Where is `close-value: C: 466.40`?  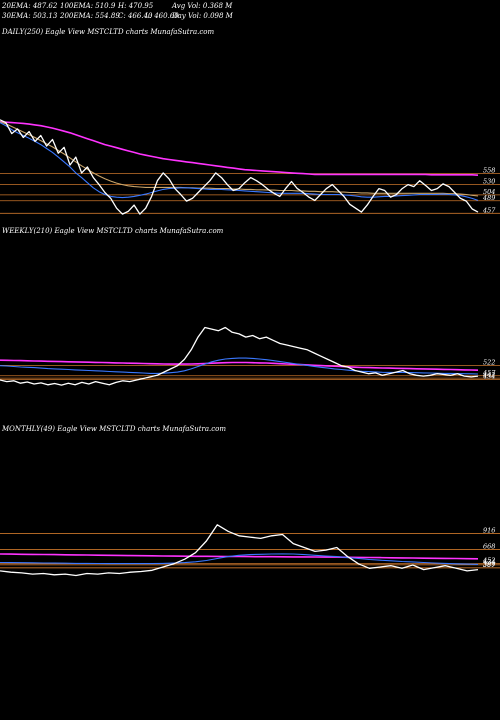
close-value: C: 466.40 is located at coordinates (135, 16).